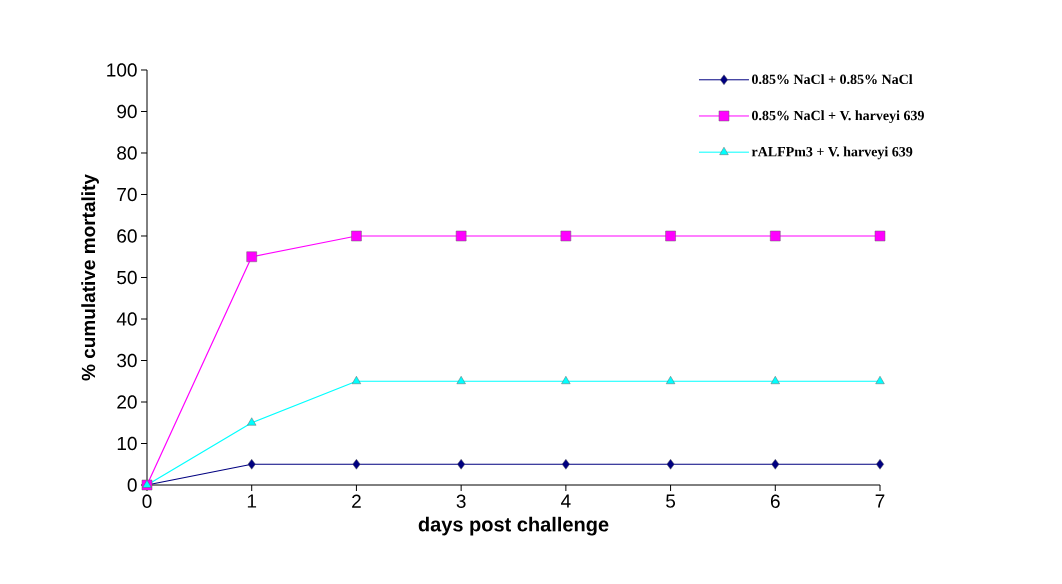  I want to click on y-tick-label: 20, so click(127, 402).